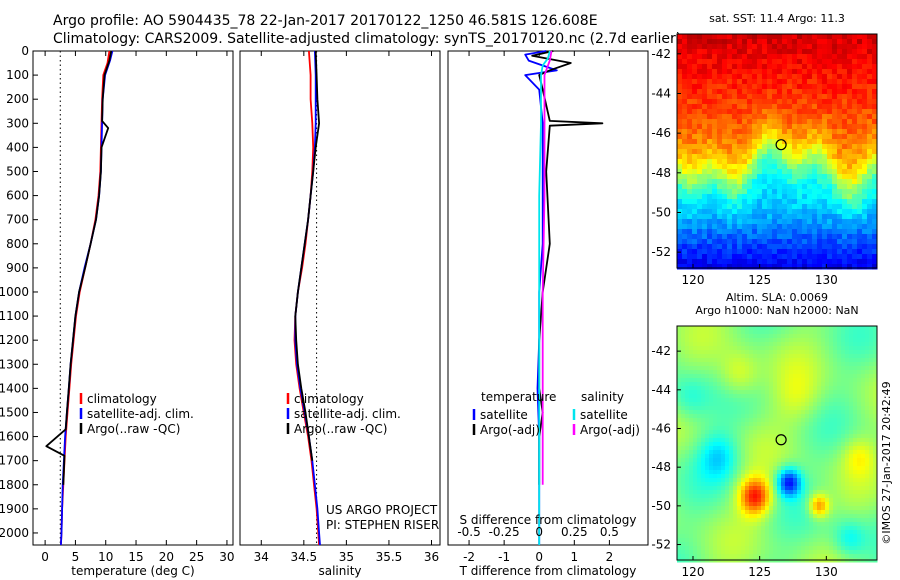 This screenshot has width=900, height=580. I want to click on temp-ytick-label: 0, so click(25, 51).